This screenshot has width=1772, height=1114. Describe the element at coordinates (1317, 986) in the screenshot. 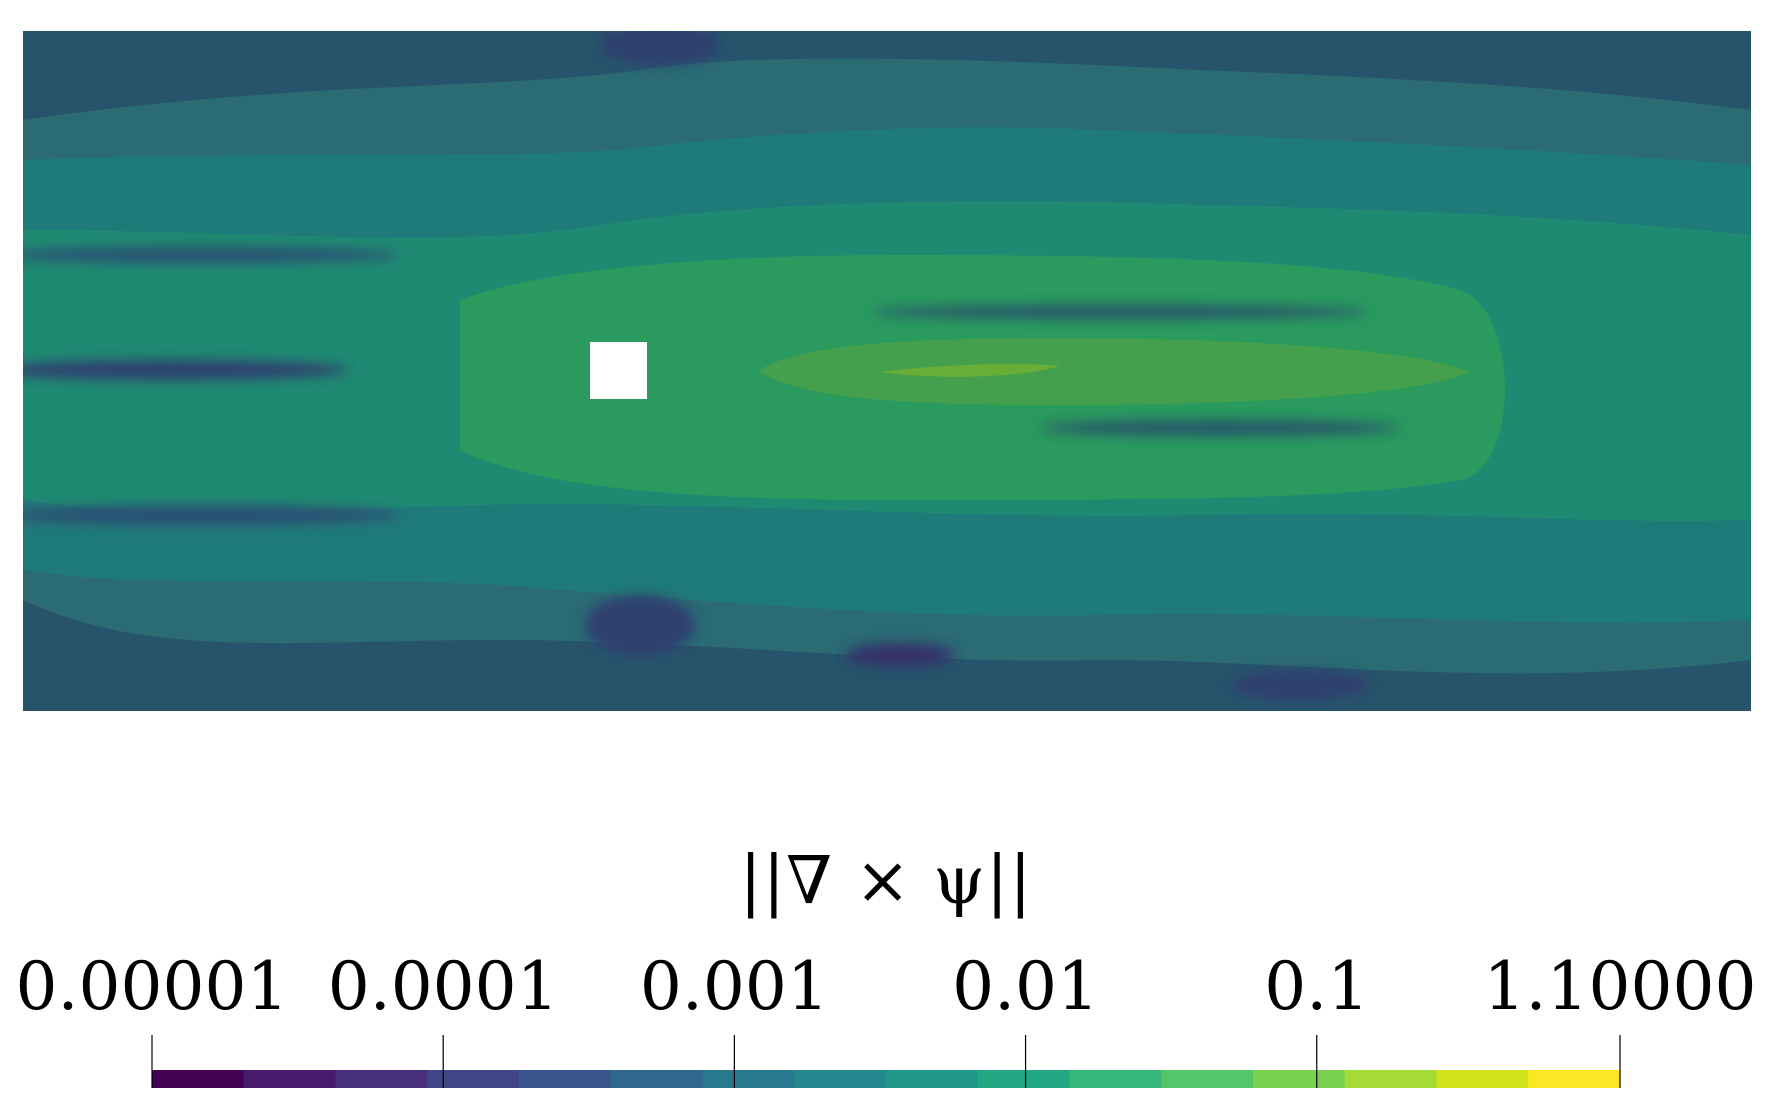

I see `colorbar-tick-label: 0.1` at that location.